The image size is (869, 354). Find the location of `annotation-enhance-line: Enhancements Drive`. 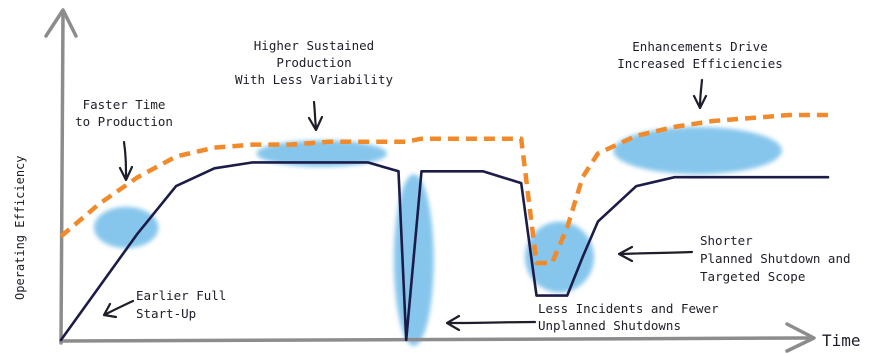

annotation-enhance-line: Enhancements Drive is located at coordinates (699, 46).